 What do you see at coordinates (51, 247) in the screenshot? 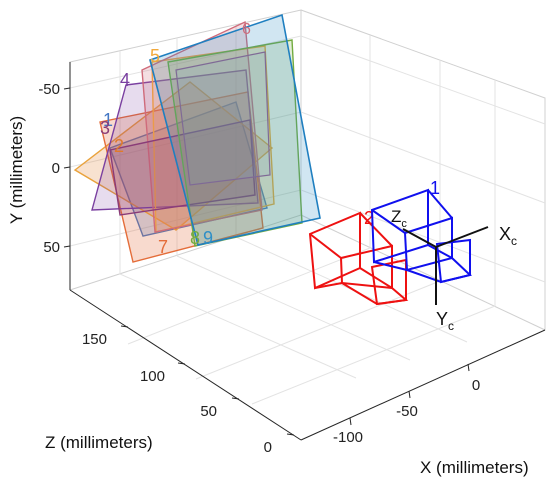
I see `y-tick-label: 50` at bounding box center [51, 247].